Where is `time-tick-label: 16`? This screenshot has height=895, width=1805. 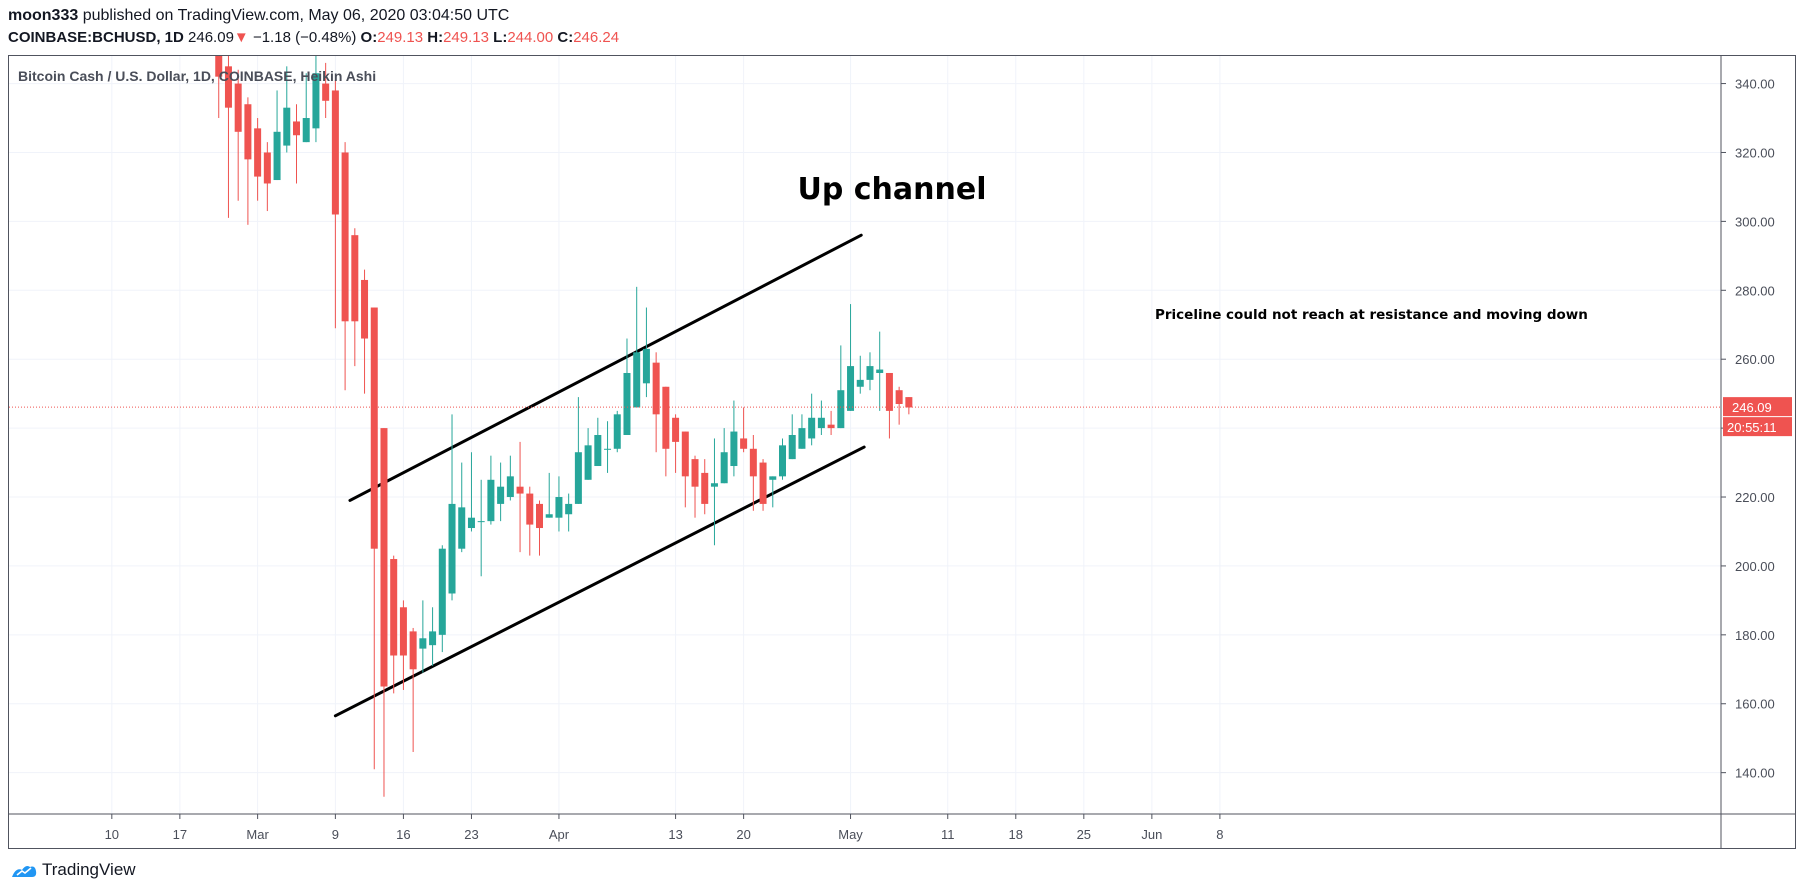 time-tick-label: 16 is located at coordinates (403, 834).